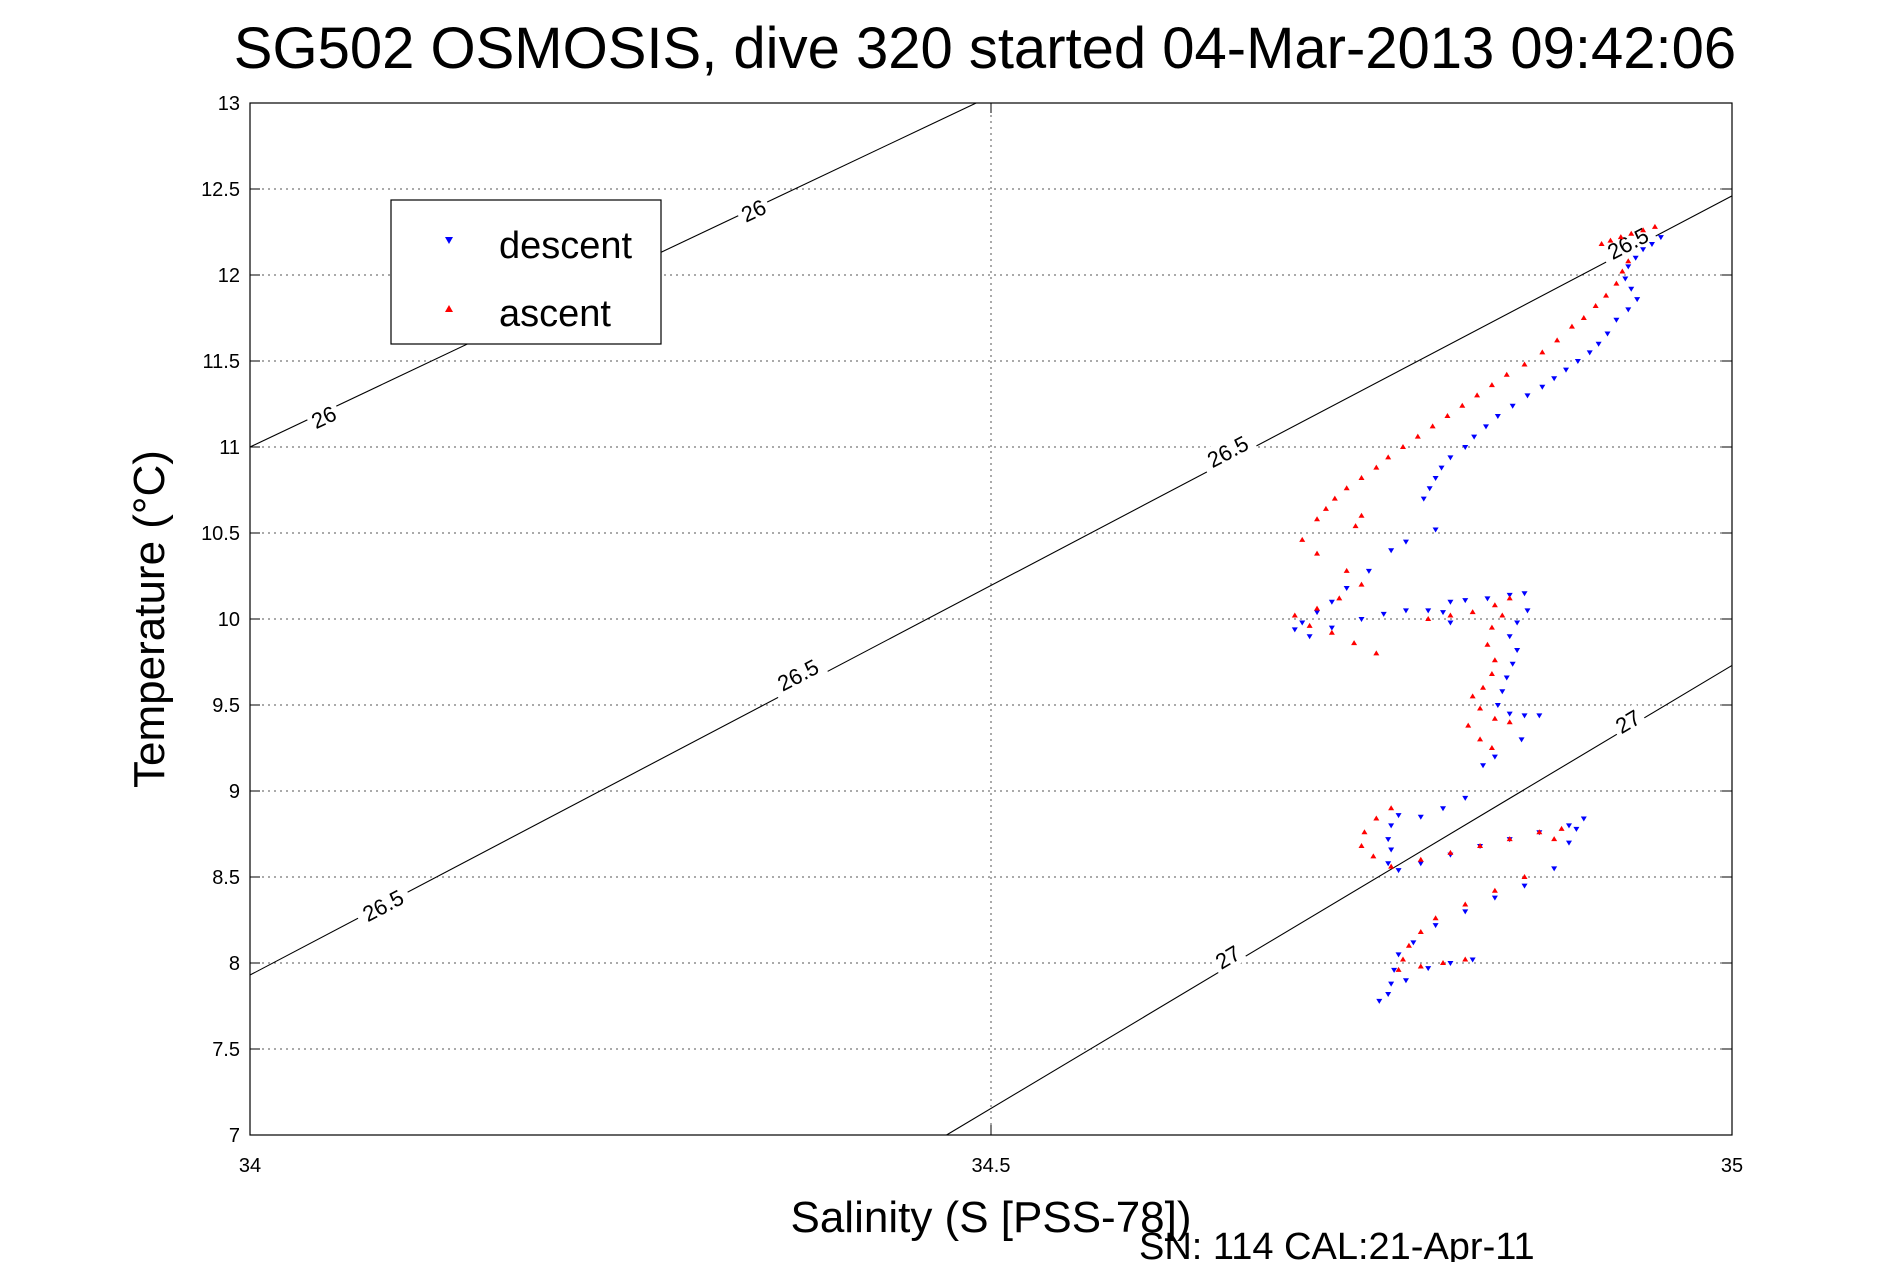  What do you see at coordinates (798, 675) in the screenshot?
I see `contour-label: 26.5` at bounding box center [798, 675].